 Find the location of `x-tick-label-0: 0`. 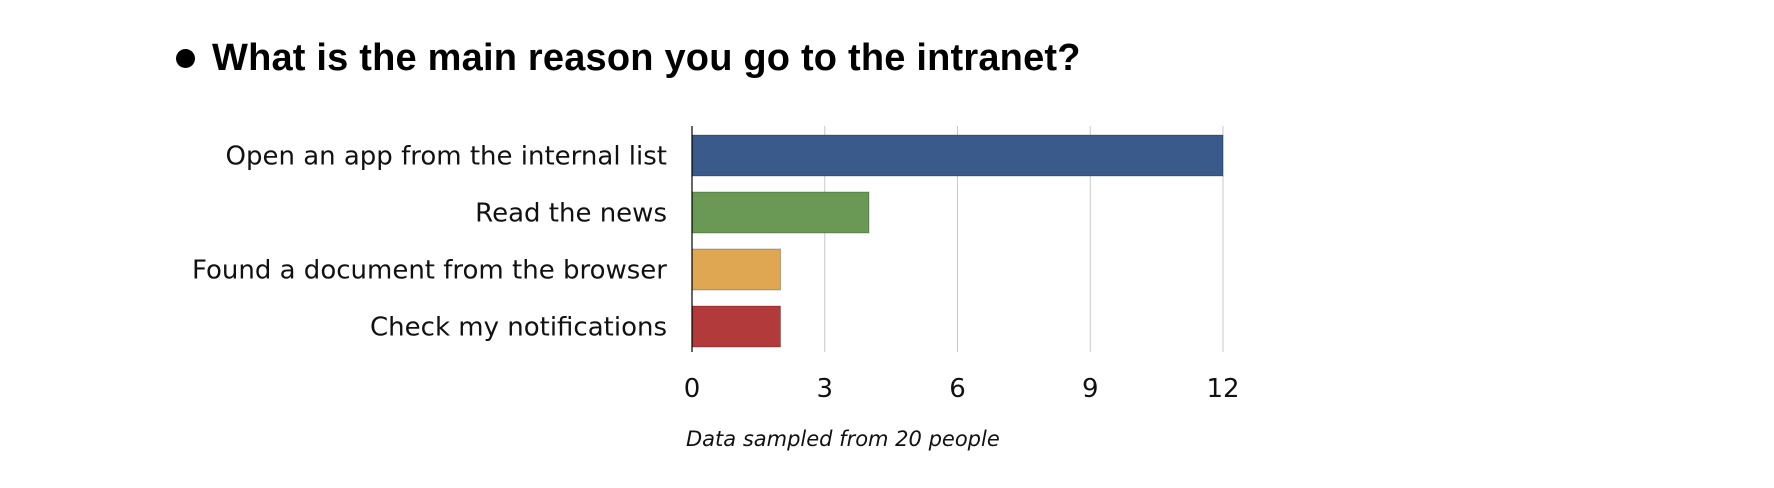

x-tick-label-0: 0 is located at coordinates (692, 389).